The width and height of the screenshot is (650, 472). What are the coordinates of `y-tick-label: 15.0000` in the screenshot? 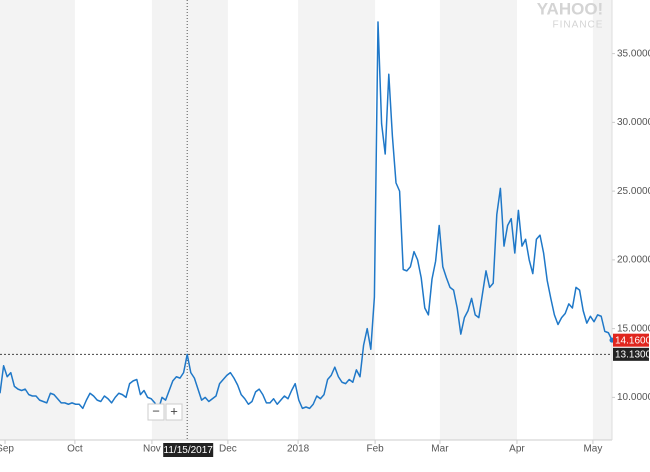 It's located at (633, 328).